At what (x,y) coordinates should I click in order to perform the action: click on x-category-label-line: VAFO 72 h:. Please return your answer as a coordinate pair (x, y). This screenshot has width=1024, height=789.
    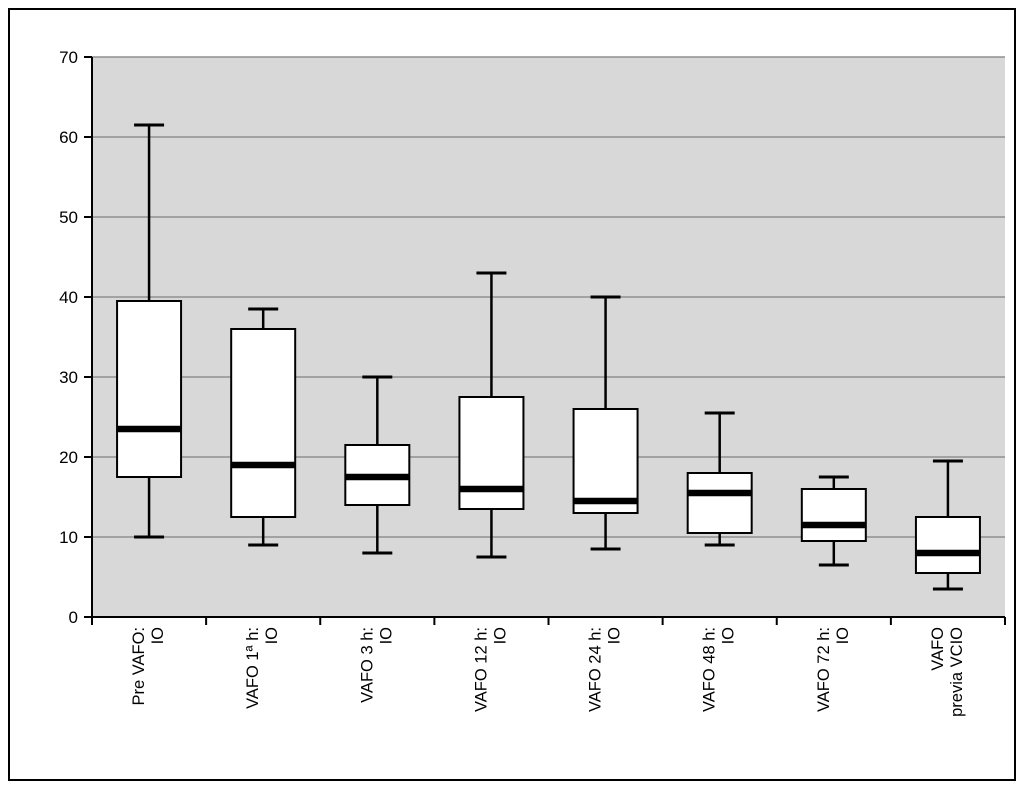
    Looking at the image, I should click on (824, 669).